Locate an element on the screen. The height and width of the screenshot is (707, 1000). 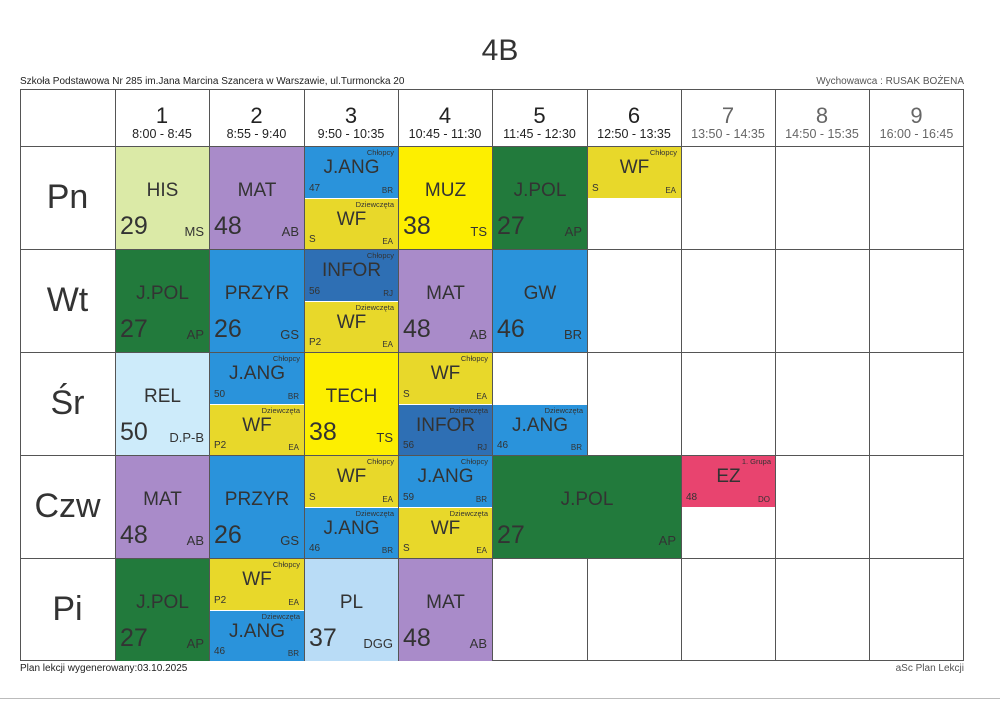
lesson-room: 37 is located at coordinates (323, 638).